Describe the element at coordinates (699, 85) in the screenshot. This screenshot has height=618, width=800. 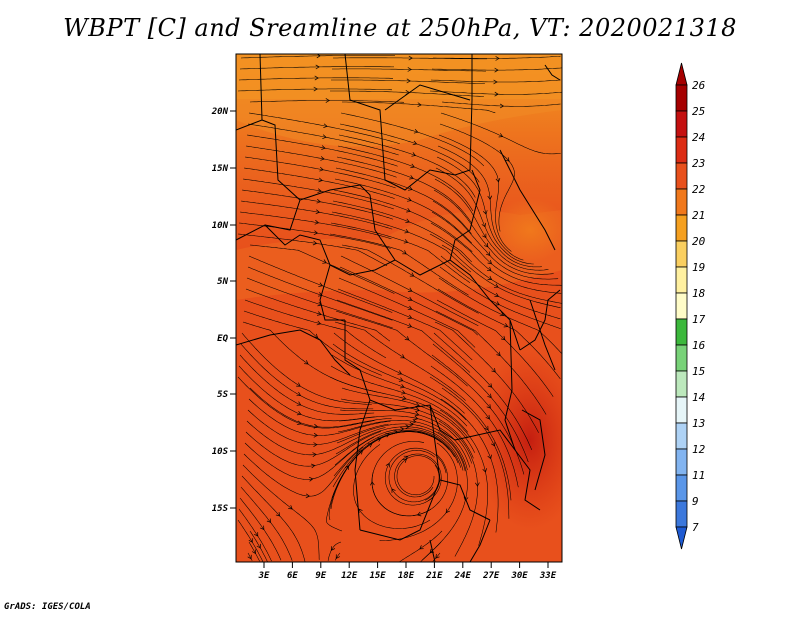
I see `colorbar-label: 26` at that location.